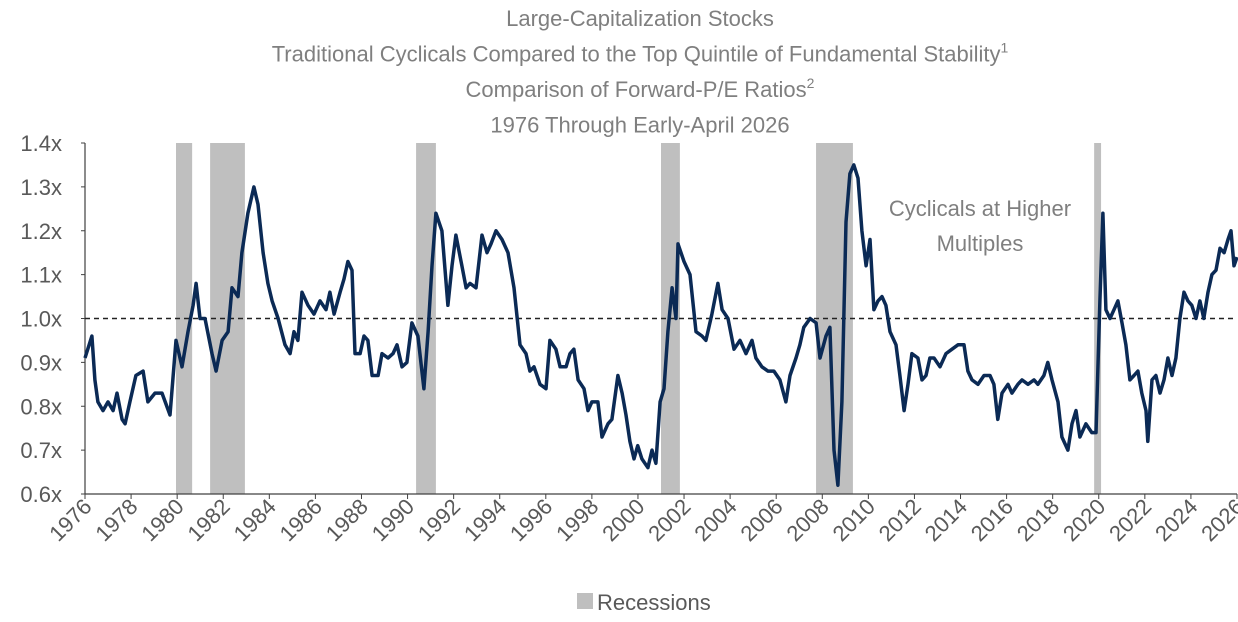 The image size is (1238, 622). Describe the element at coordinates (811, 83) in the screenshot. I see `title-superscript: 2` at that location.